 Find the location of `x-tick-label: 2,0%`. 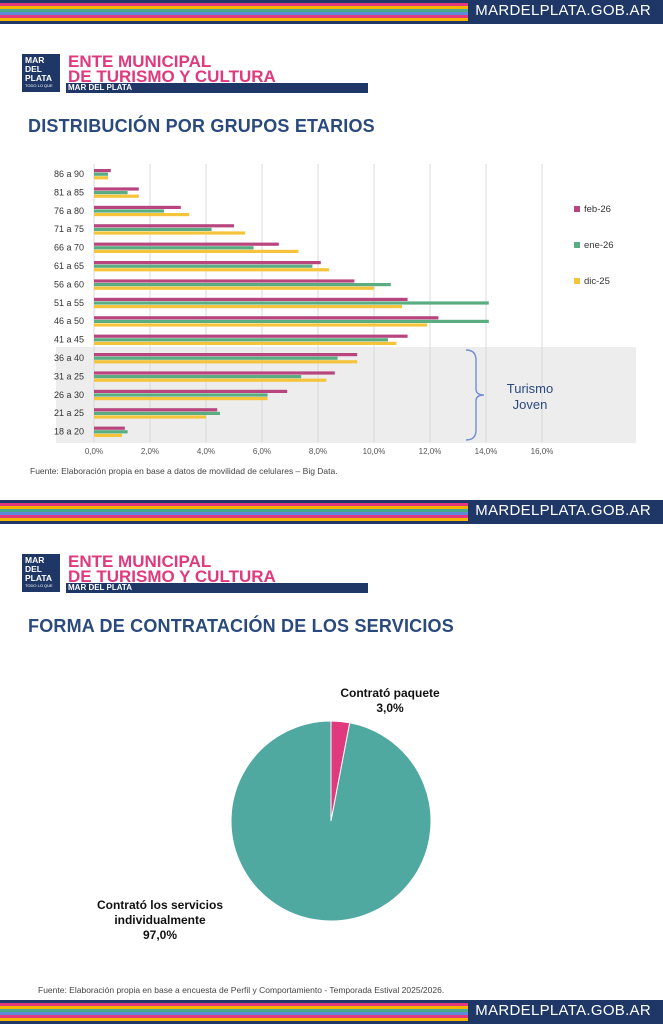

x-tick-label: 2,0% is located at coordinates (150, 451).